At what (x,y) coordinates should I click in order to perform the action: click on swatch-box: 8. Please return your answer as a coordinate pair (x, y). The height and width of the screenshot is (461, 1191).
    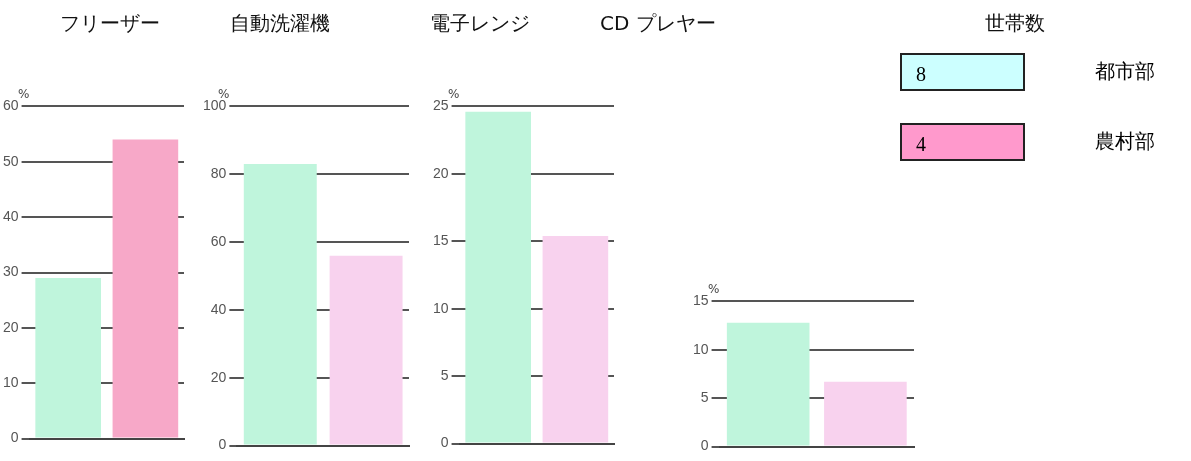
    Looking at the image, I should click on (962, 72).